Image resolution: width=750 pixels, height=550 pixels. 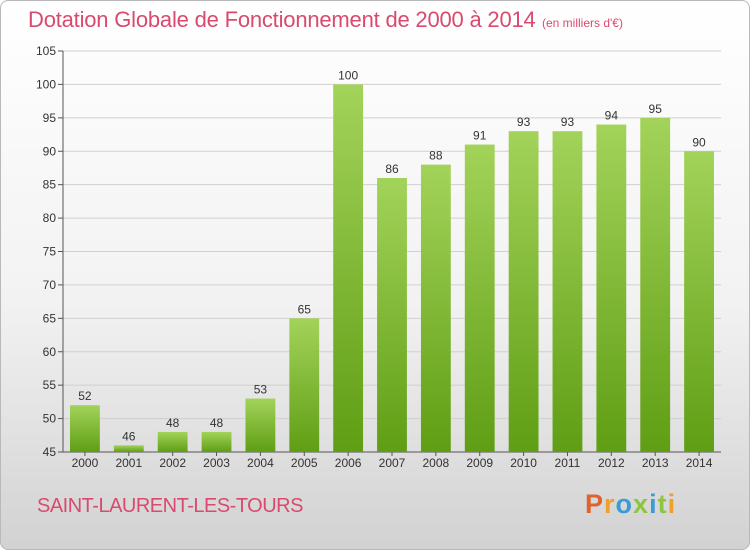 I want to click on bar-value-label: 86, so click(x=392, y=169).